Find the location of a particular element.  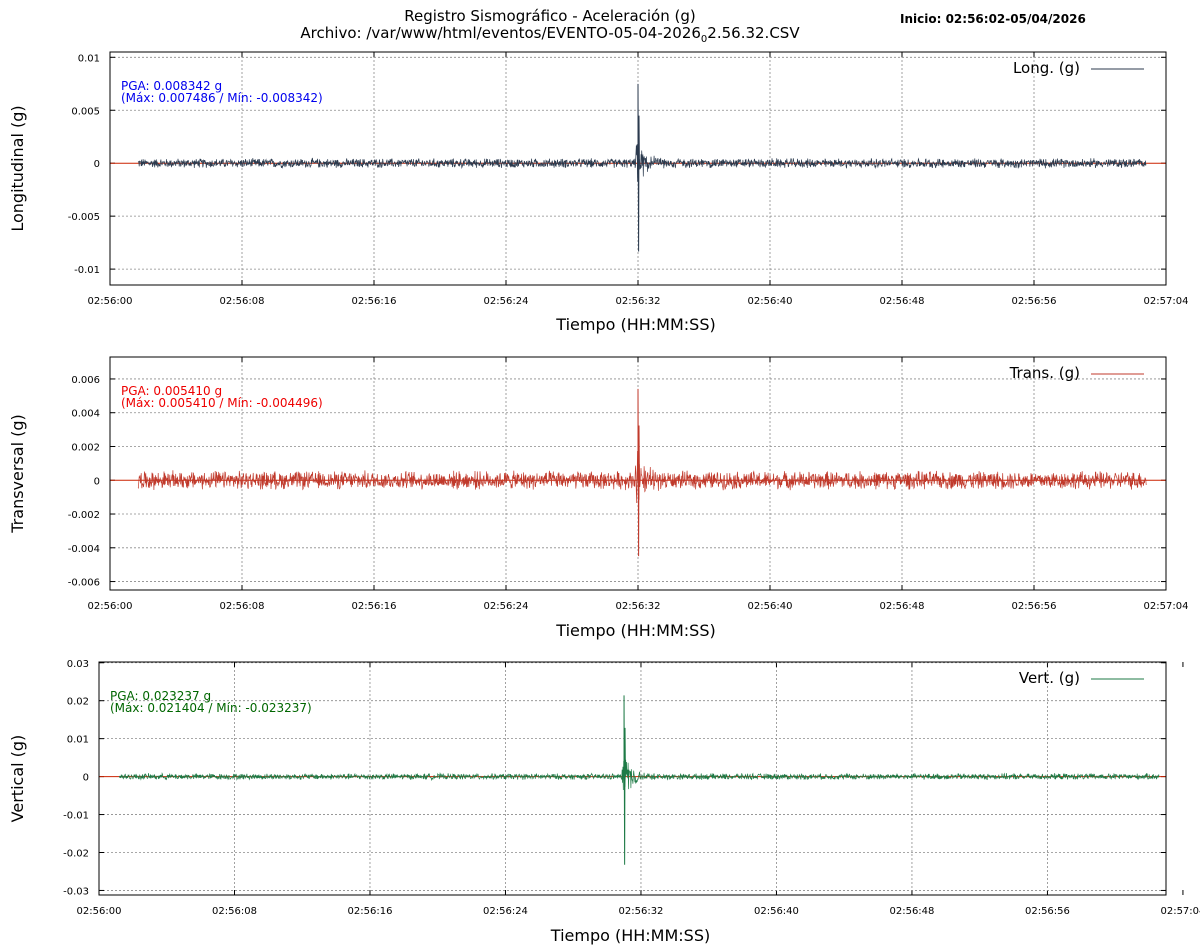

y-tick-label: 0.002 is located at coordinates (85, 447).